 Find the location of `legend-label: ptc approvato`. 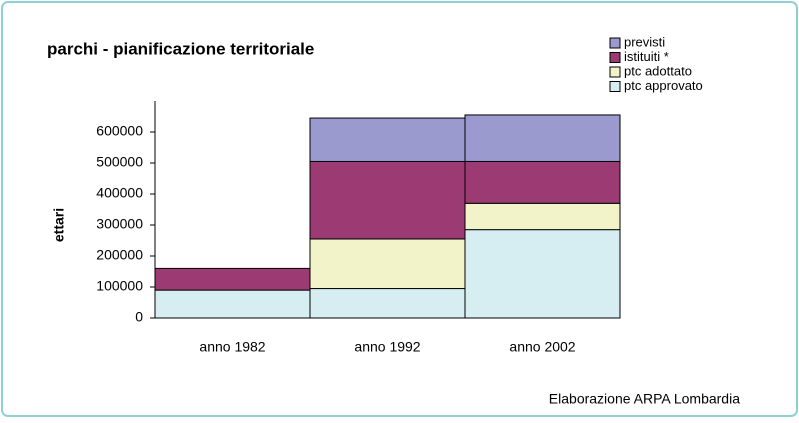

legend-label: ptc approvato is located at coordinates (663, 85).